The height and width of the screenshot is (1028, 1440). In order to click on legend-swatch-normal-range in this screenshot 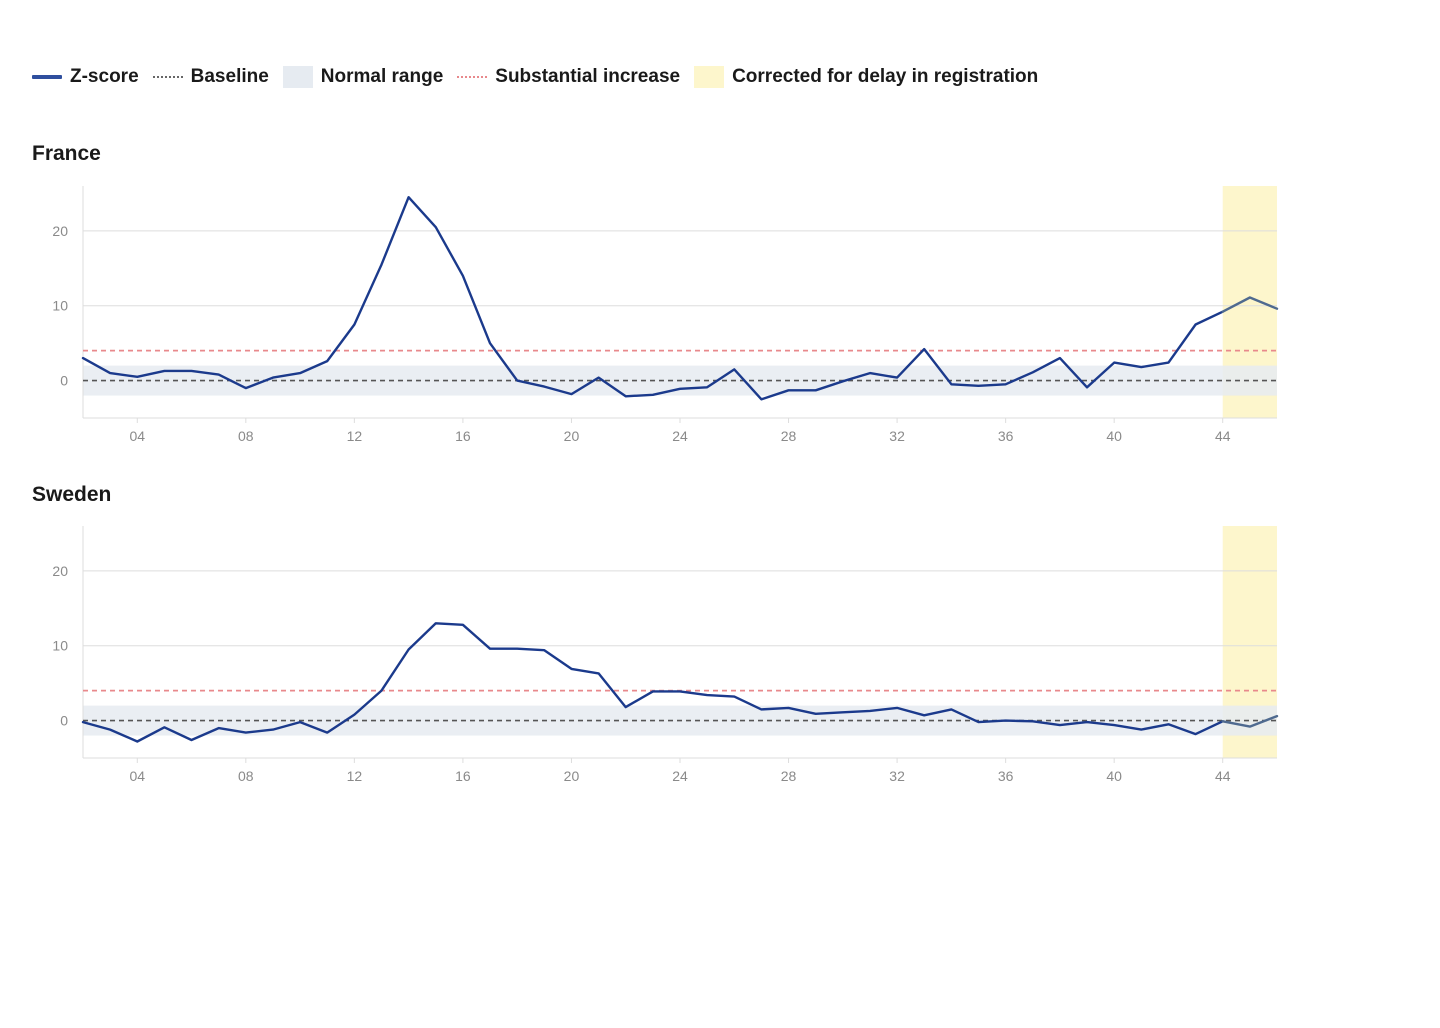, I will do `click(297, 77)`.